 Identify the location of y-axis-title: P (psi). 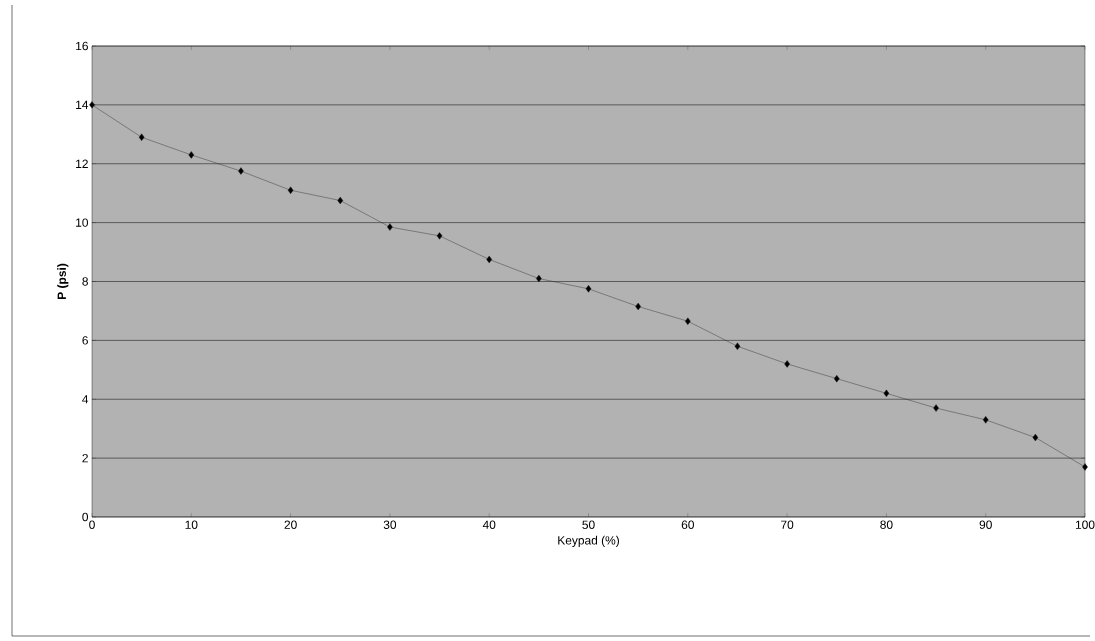
(63, 281).